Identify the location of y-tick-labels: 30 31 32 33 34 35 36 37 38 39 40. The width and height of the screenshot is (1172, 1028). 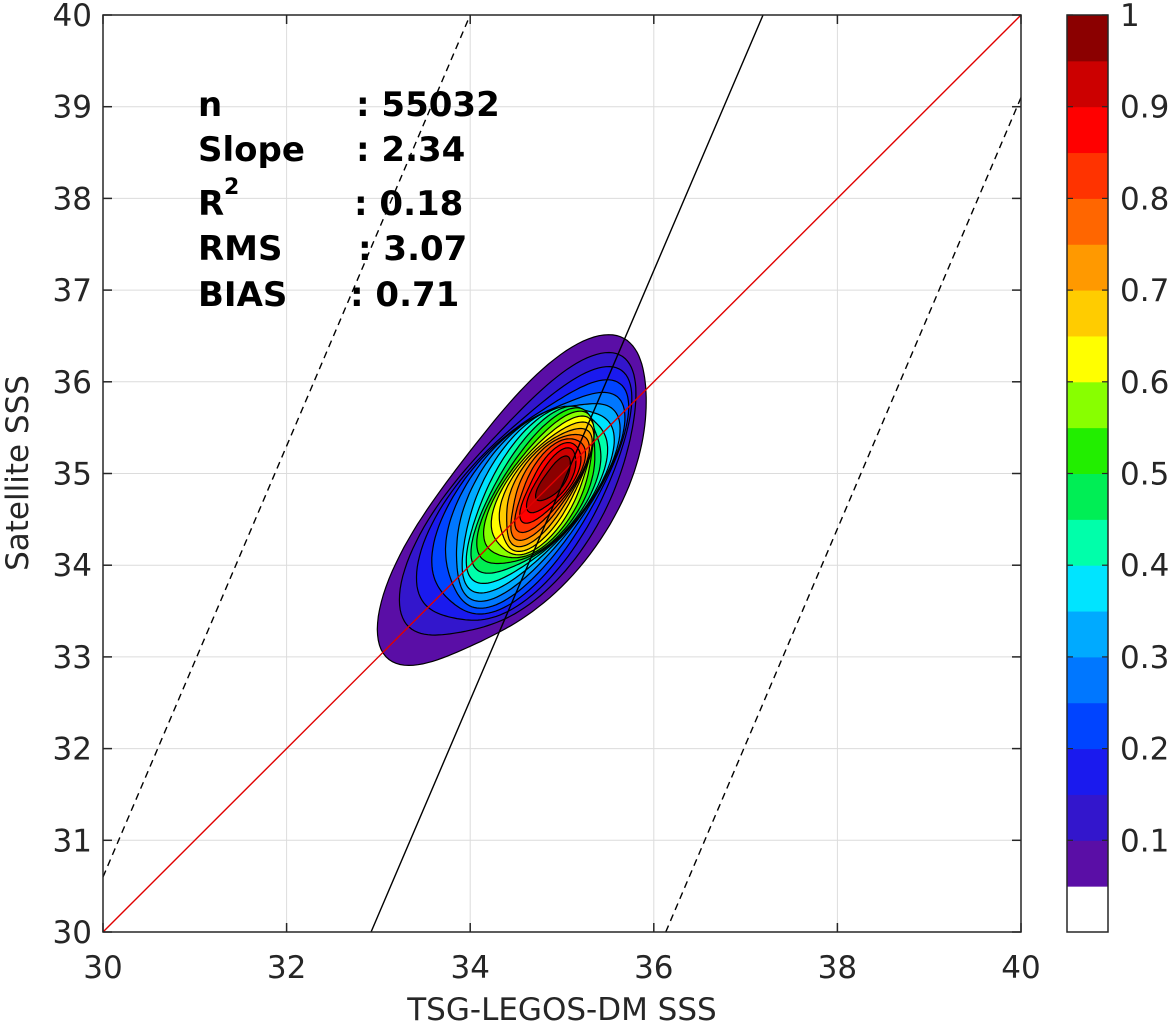
(72, 475).